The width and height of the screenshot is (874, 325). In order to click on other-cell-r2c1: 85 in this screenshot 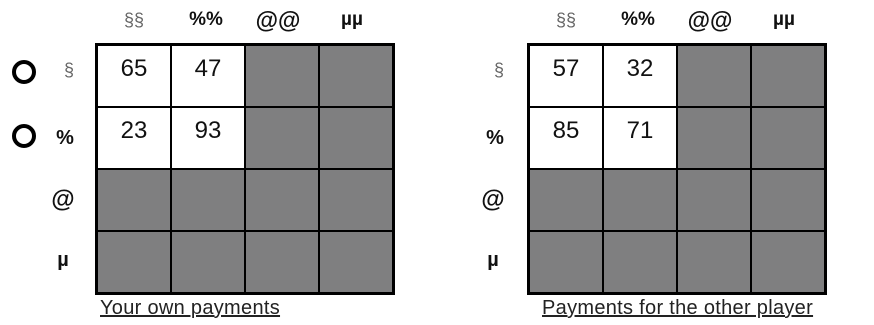, I will do `click(566, 138)`.